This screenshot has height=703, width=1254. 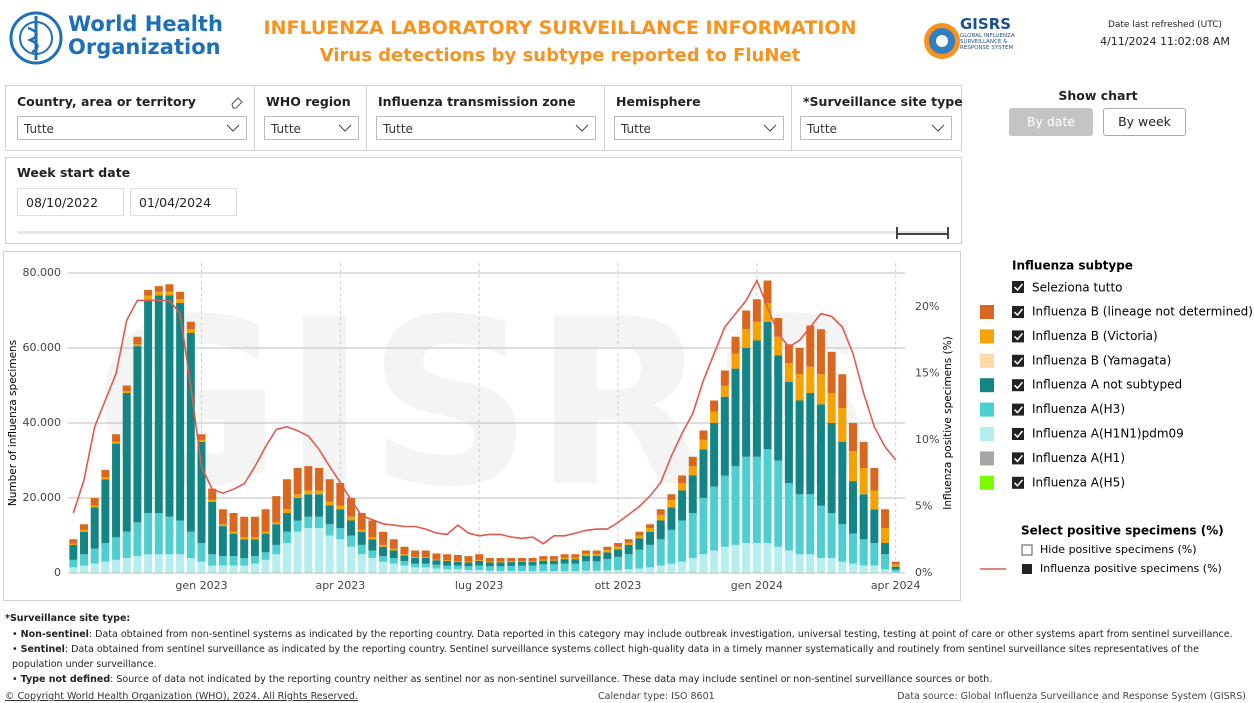 What do you see at coordinates (175, 202) in the screenshot?
I see `date-value: 01/04/2024` at bounding box center [175, 202].